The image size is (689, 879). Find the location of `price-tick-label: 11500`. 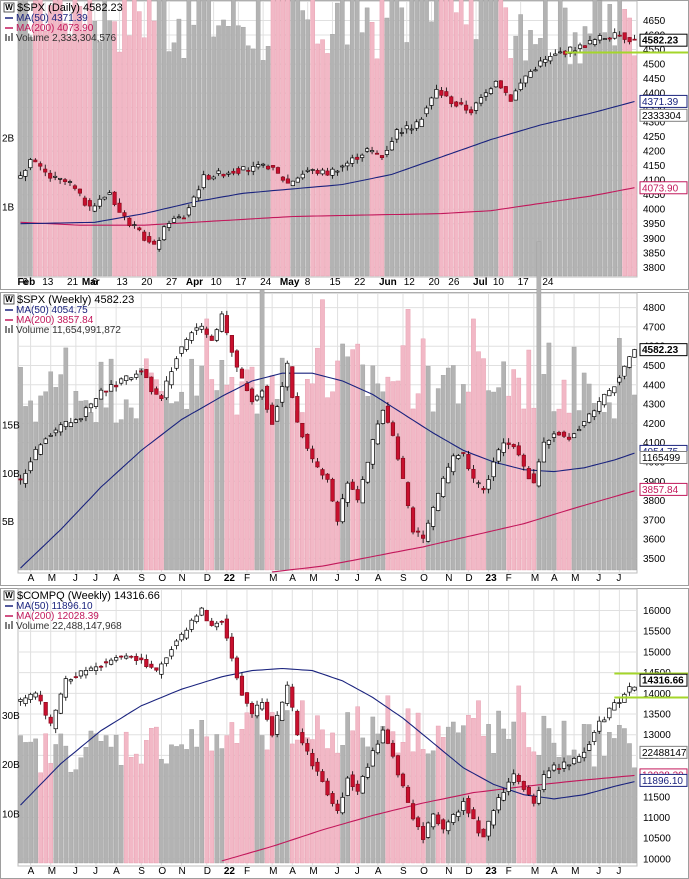

price-tick-label: 11500 is located at coordinates (657, 797).